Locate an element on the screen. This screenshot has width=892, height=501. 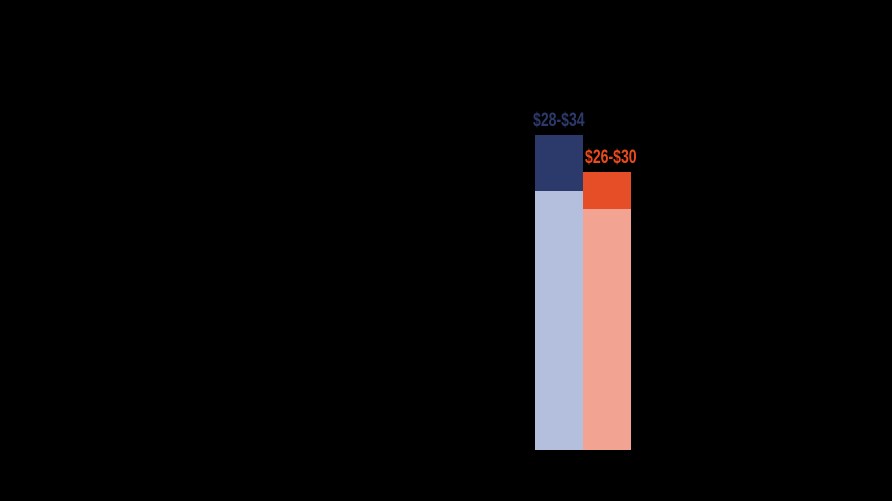
bar-group-1: $28-$34 is located at coordinates (559, 280).